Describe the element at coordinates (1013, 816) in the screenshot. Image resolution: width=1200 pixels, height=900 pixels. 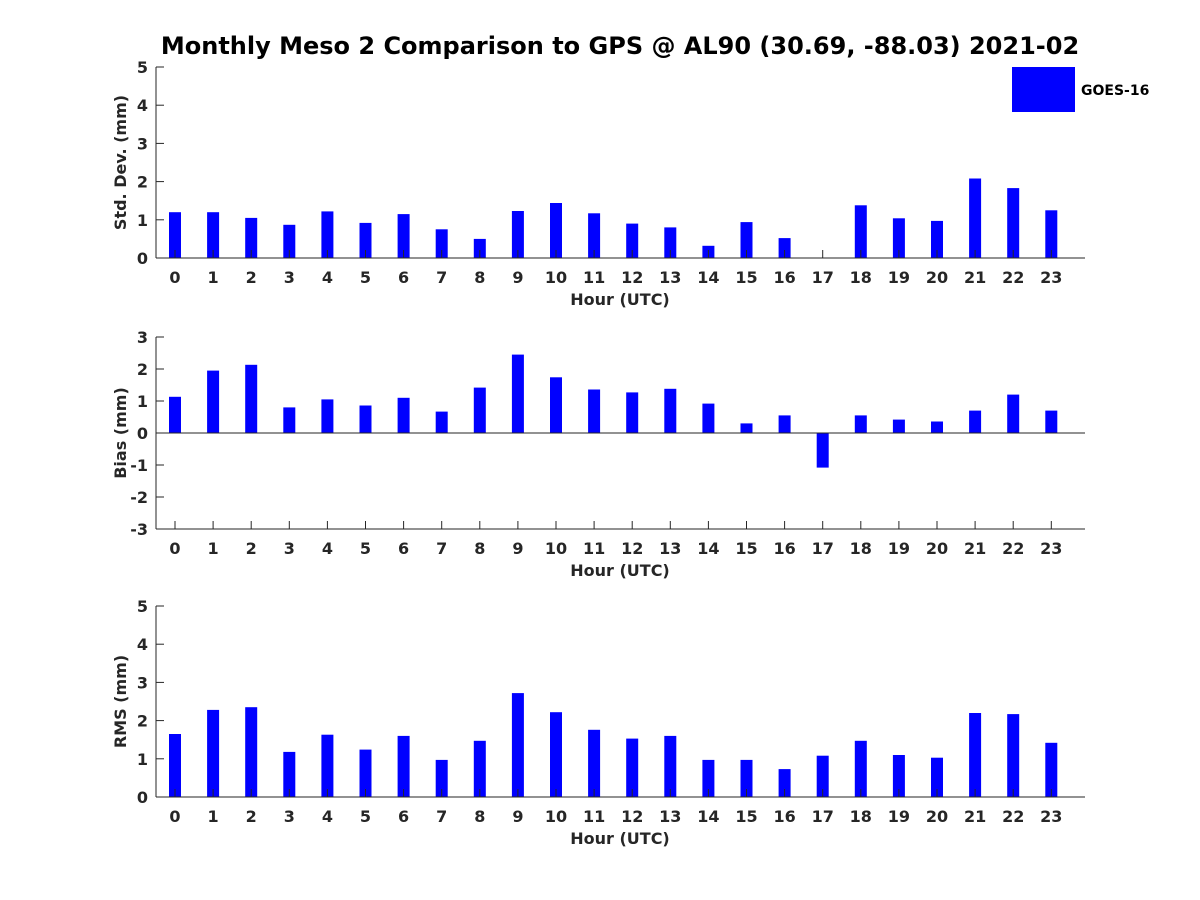
I see `x-tick-label: 22` at that location.